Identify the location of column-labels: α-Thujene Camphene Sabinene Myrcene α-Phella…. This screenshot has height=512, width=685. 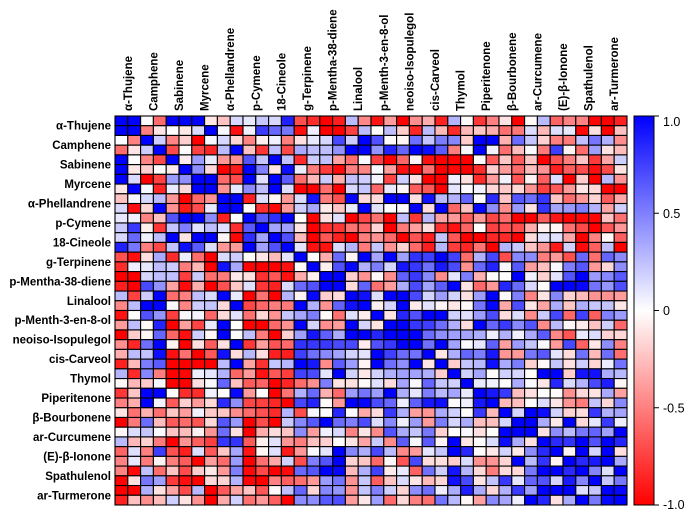
(372, 60).